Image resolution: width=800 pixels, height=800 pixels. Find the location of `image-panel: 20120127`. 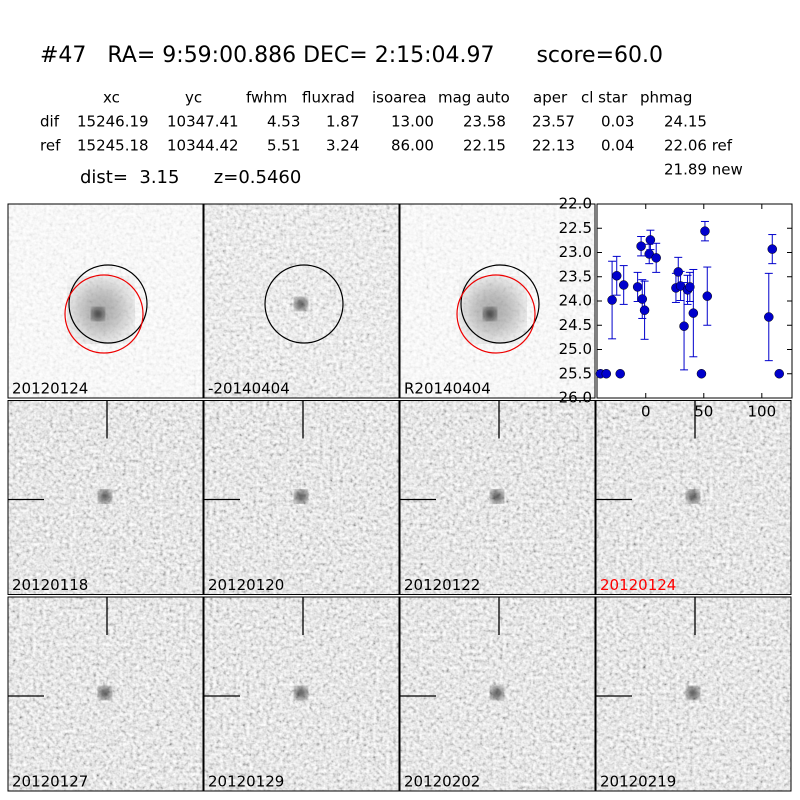

image-panel: 20120127 is located at coordinates (105, 694).